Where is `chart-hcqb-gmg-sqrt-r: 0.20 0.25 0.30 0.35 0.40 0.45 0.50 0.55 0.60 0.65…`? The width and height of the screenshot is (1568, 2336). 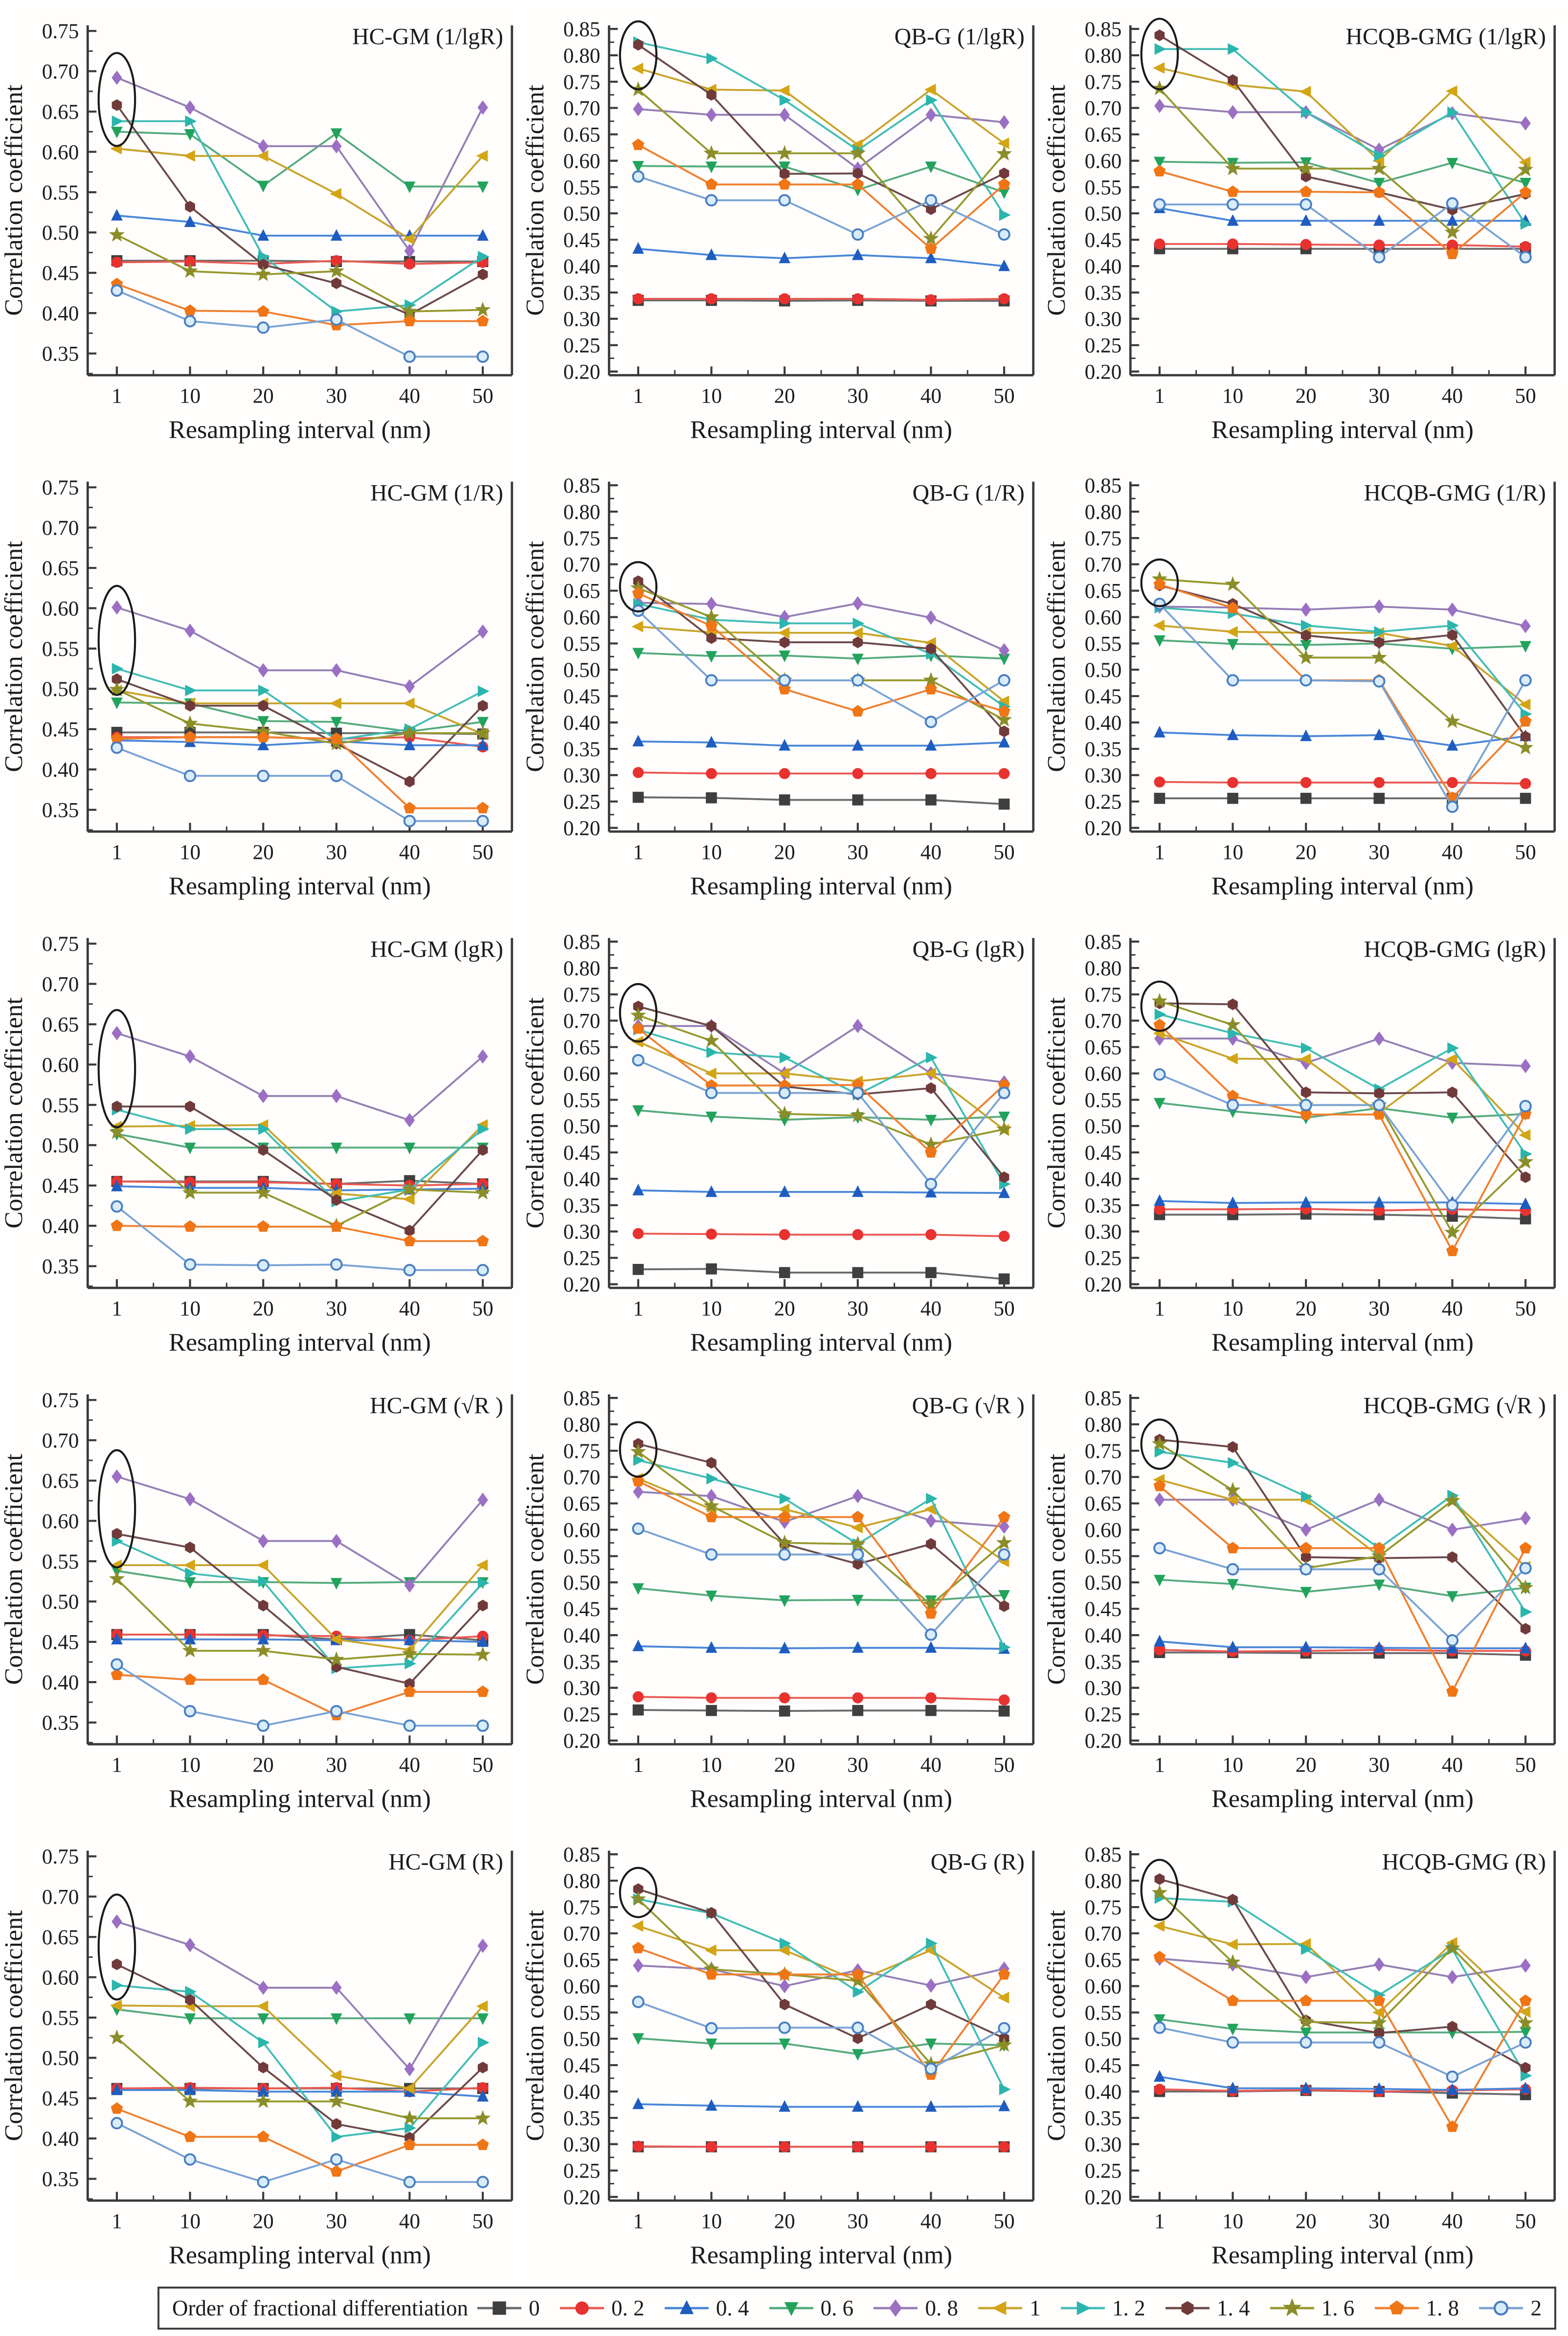 chart-hcqb-gmg-sqrt-r: 0.20 0.25 0.30 0.35 0.40 0.45 0.50 0.55 0.60 0.65… is located at coordinates (1304, 1599).